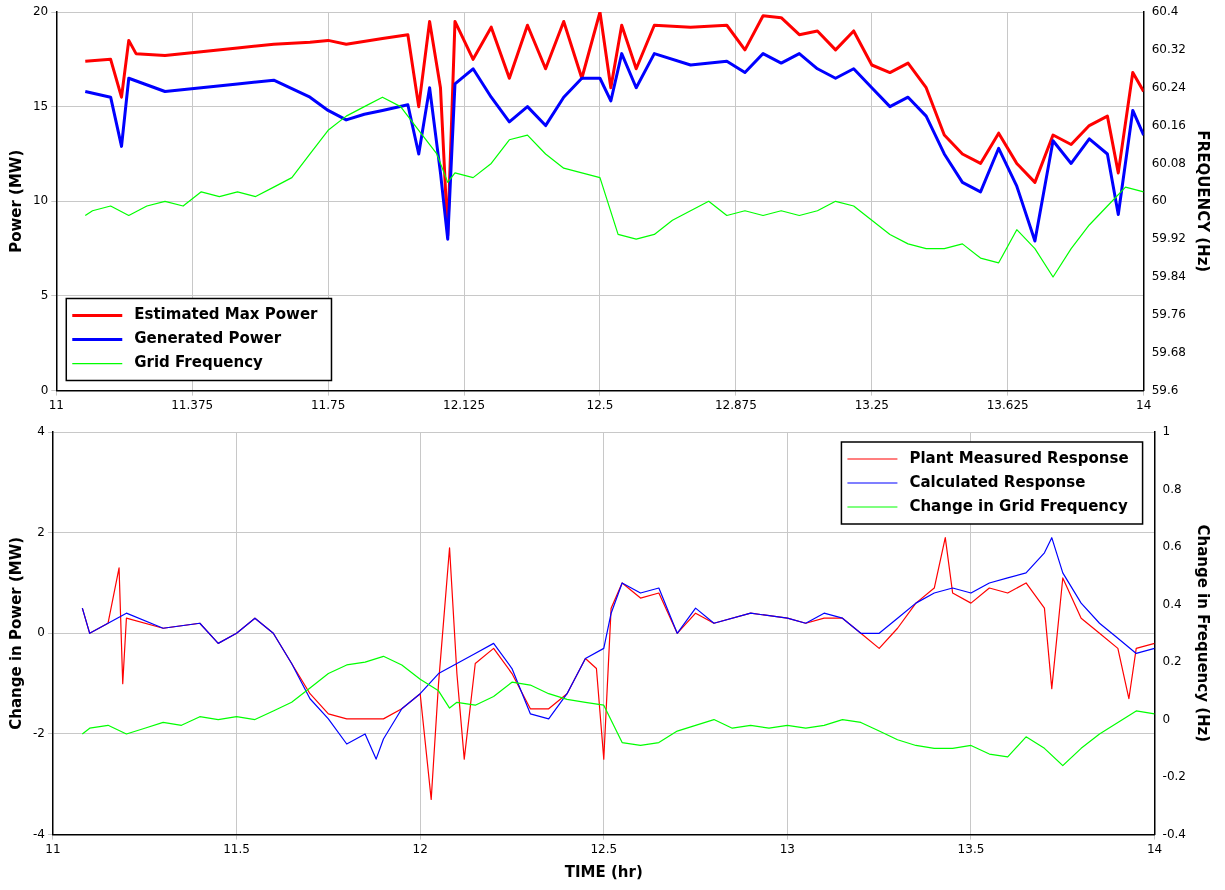  Describe the element at coordinates (40, 200) in the screenshot. I see `y-tick-label: 10` at that location.